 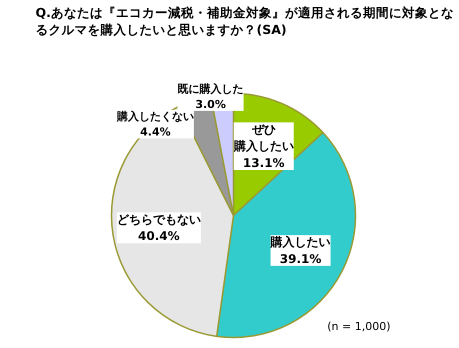 I want to click on data-label: 4.4%, so click(x=155, y=131).